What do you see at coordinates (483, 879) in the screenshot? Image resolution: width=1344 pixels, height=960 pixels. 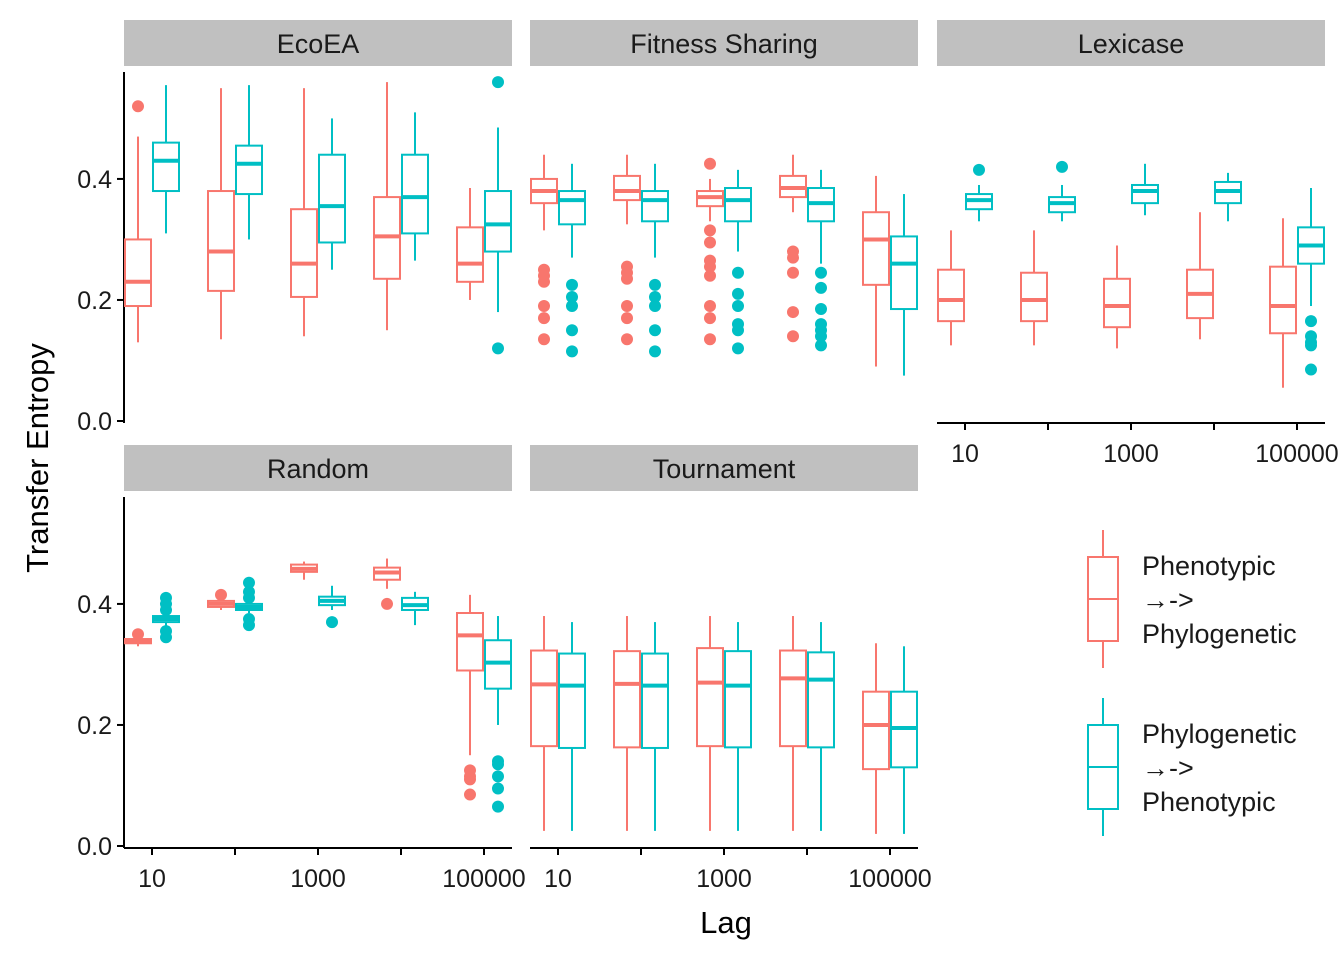 I see `x-tick-label: 100000` at bounding box center [483, 879].